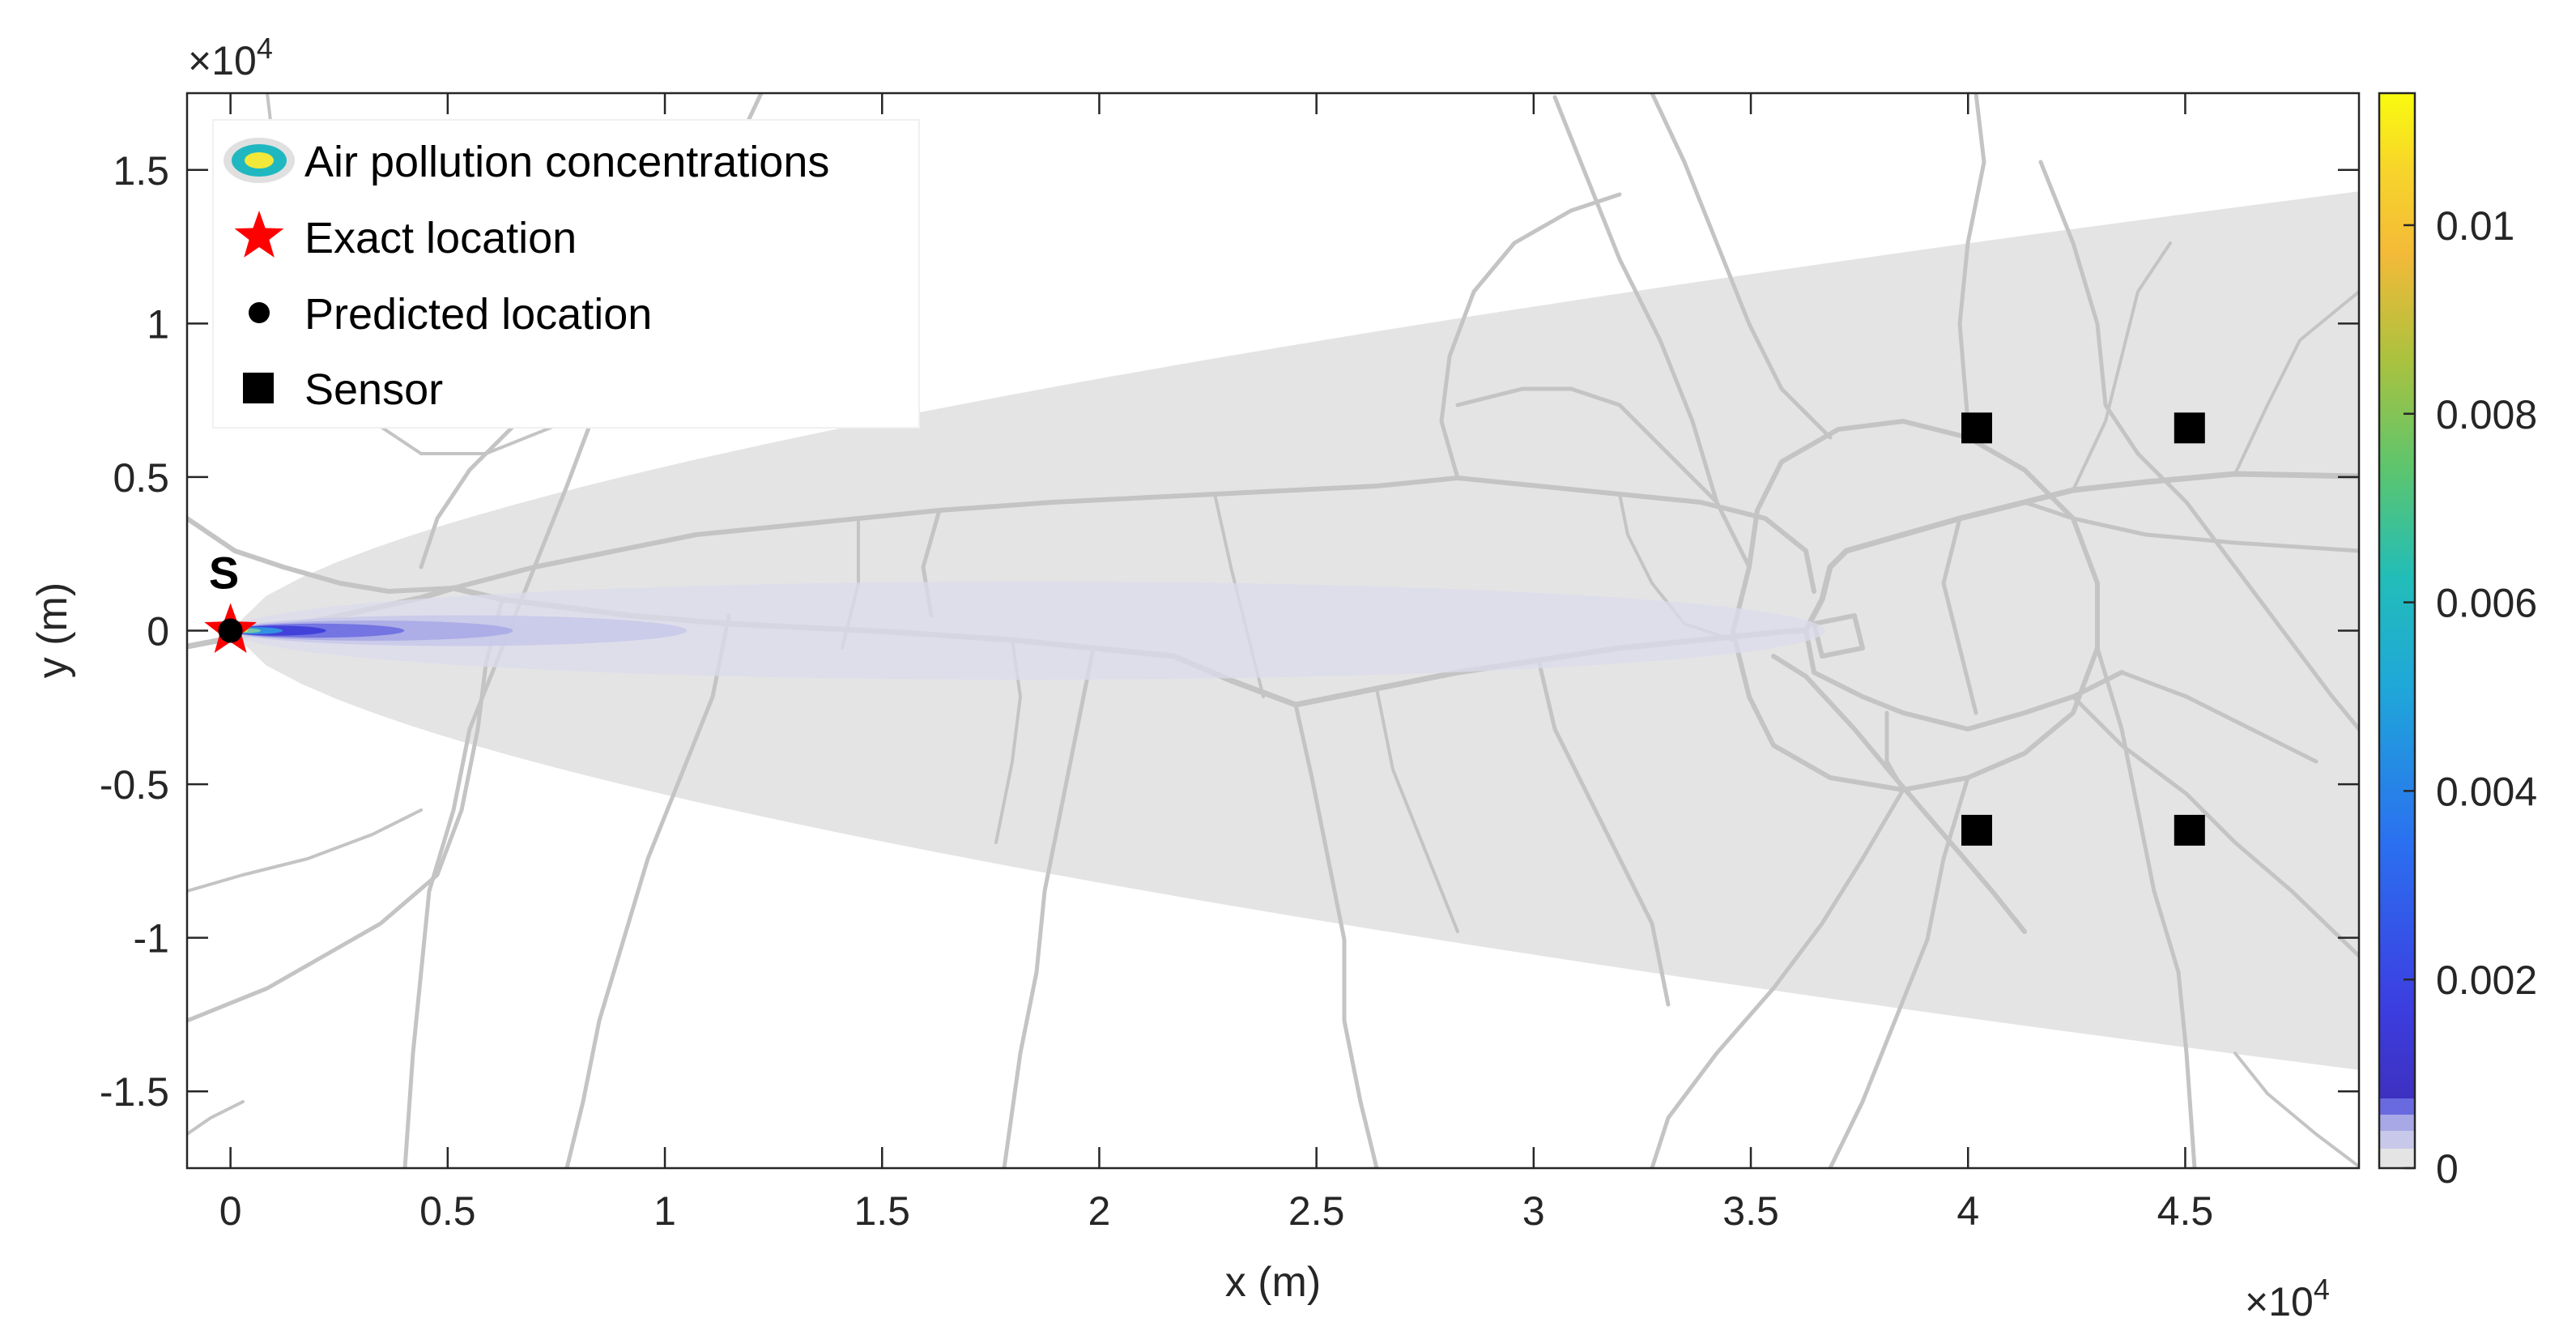  What do you see at coordinates (158, 324) in the screenshot?
I see `y-tick-label-1: 1` at bounding box center [158, 324].